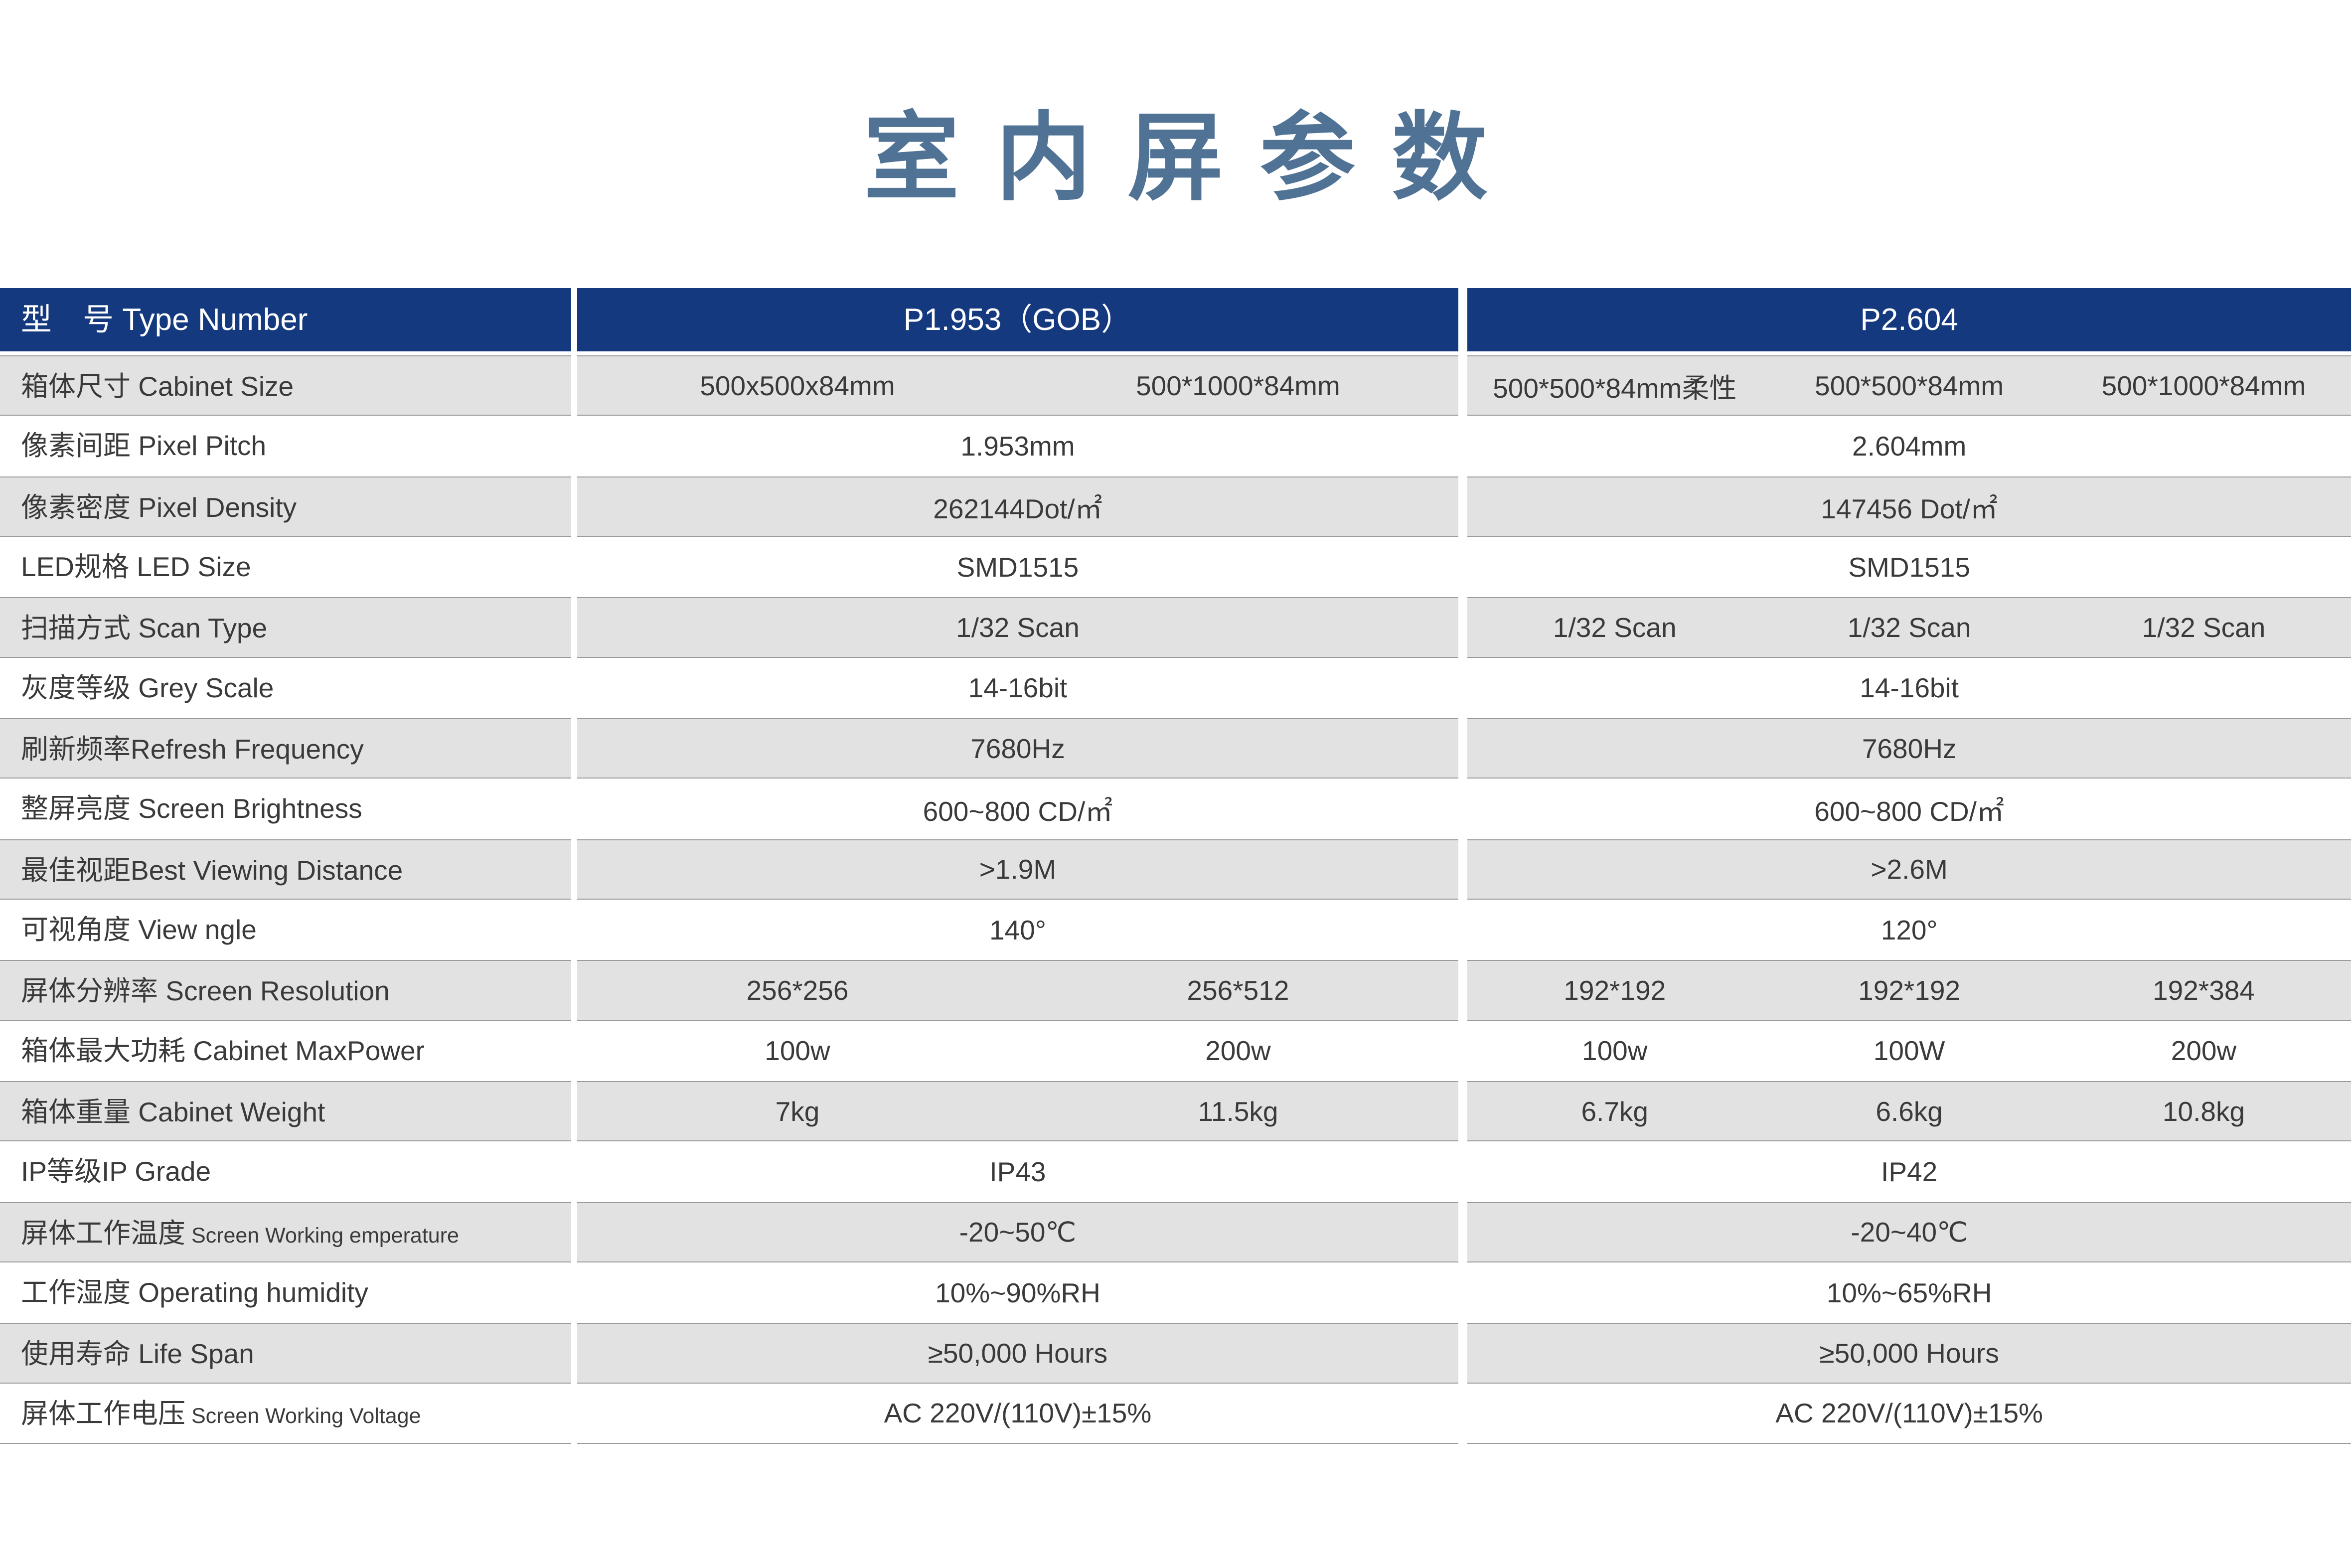  I want to click on label-pixel-density: 像素密度 Pixel Density, so click(285, 506).